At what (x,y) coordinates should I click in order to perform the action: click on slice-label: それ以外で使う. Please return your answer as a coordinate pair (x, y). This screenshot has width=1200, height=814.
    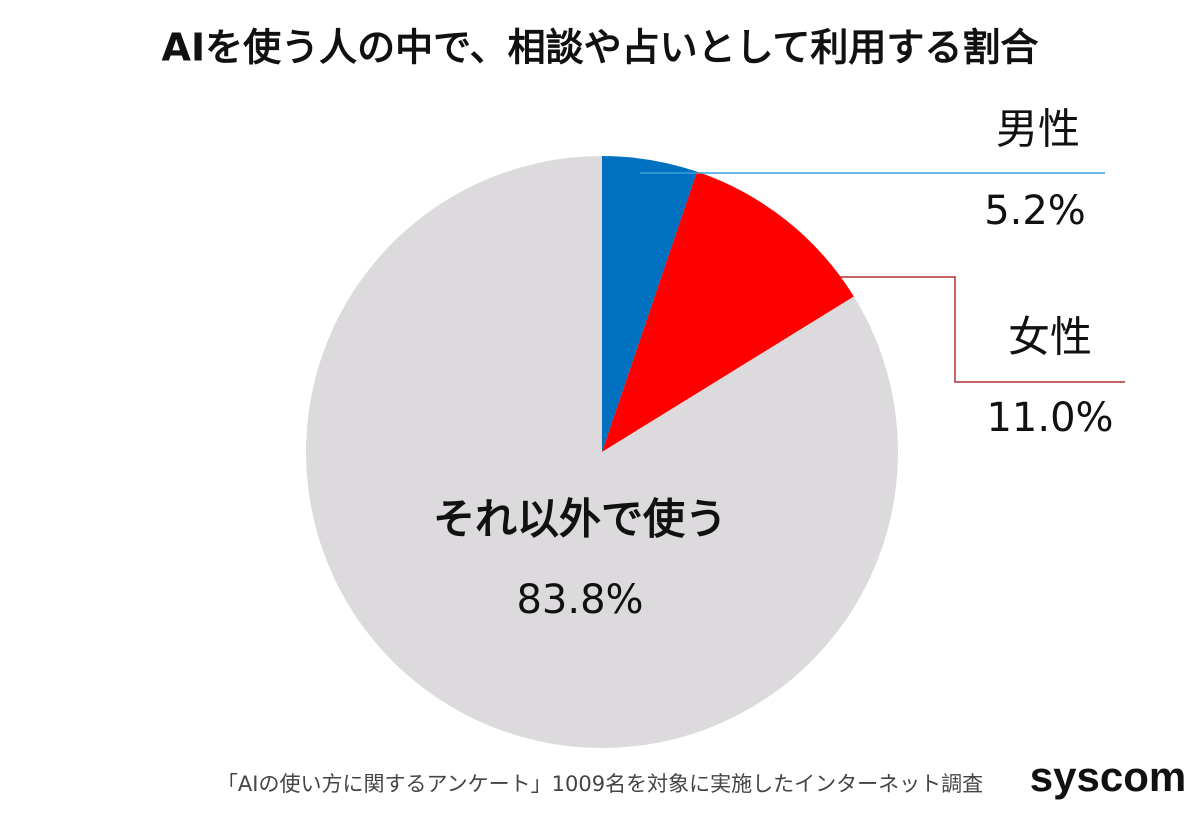
    Looking at the image, I should click on (580, 519).